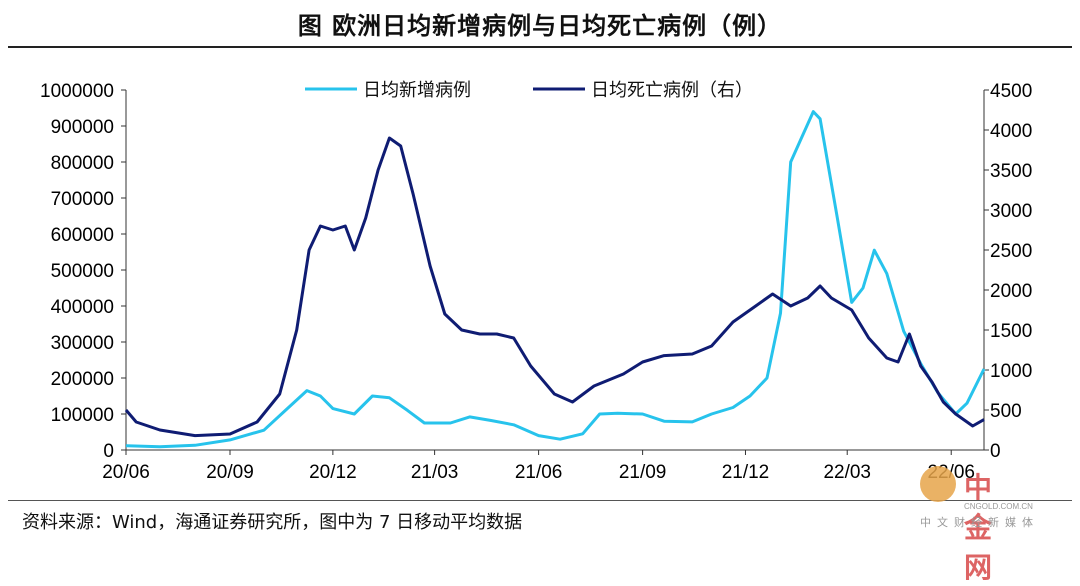 The height and width of the screenshot is (586, 1080). I want to click on footer-divider, so click(540, 500).